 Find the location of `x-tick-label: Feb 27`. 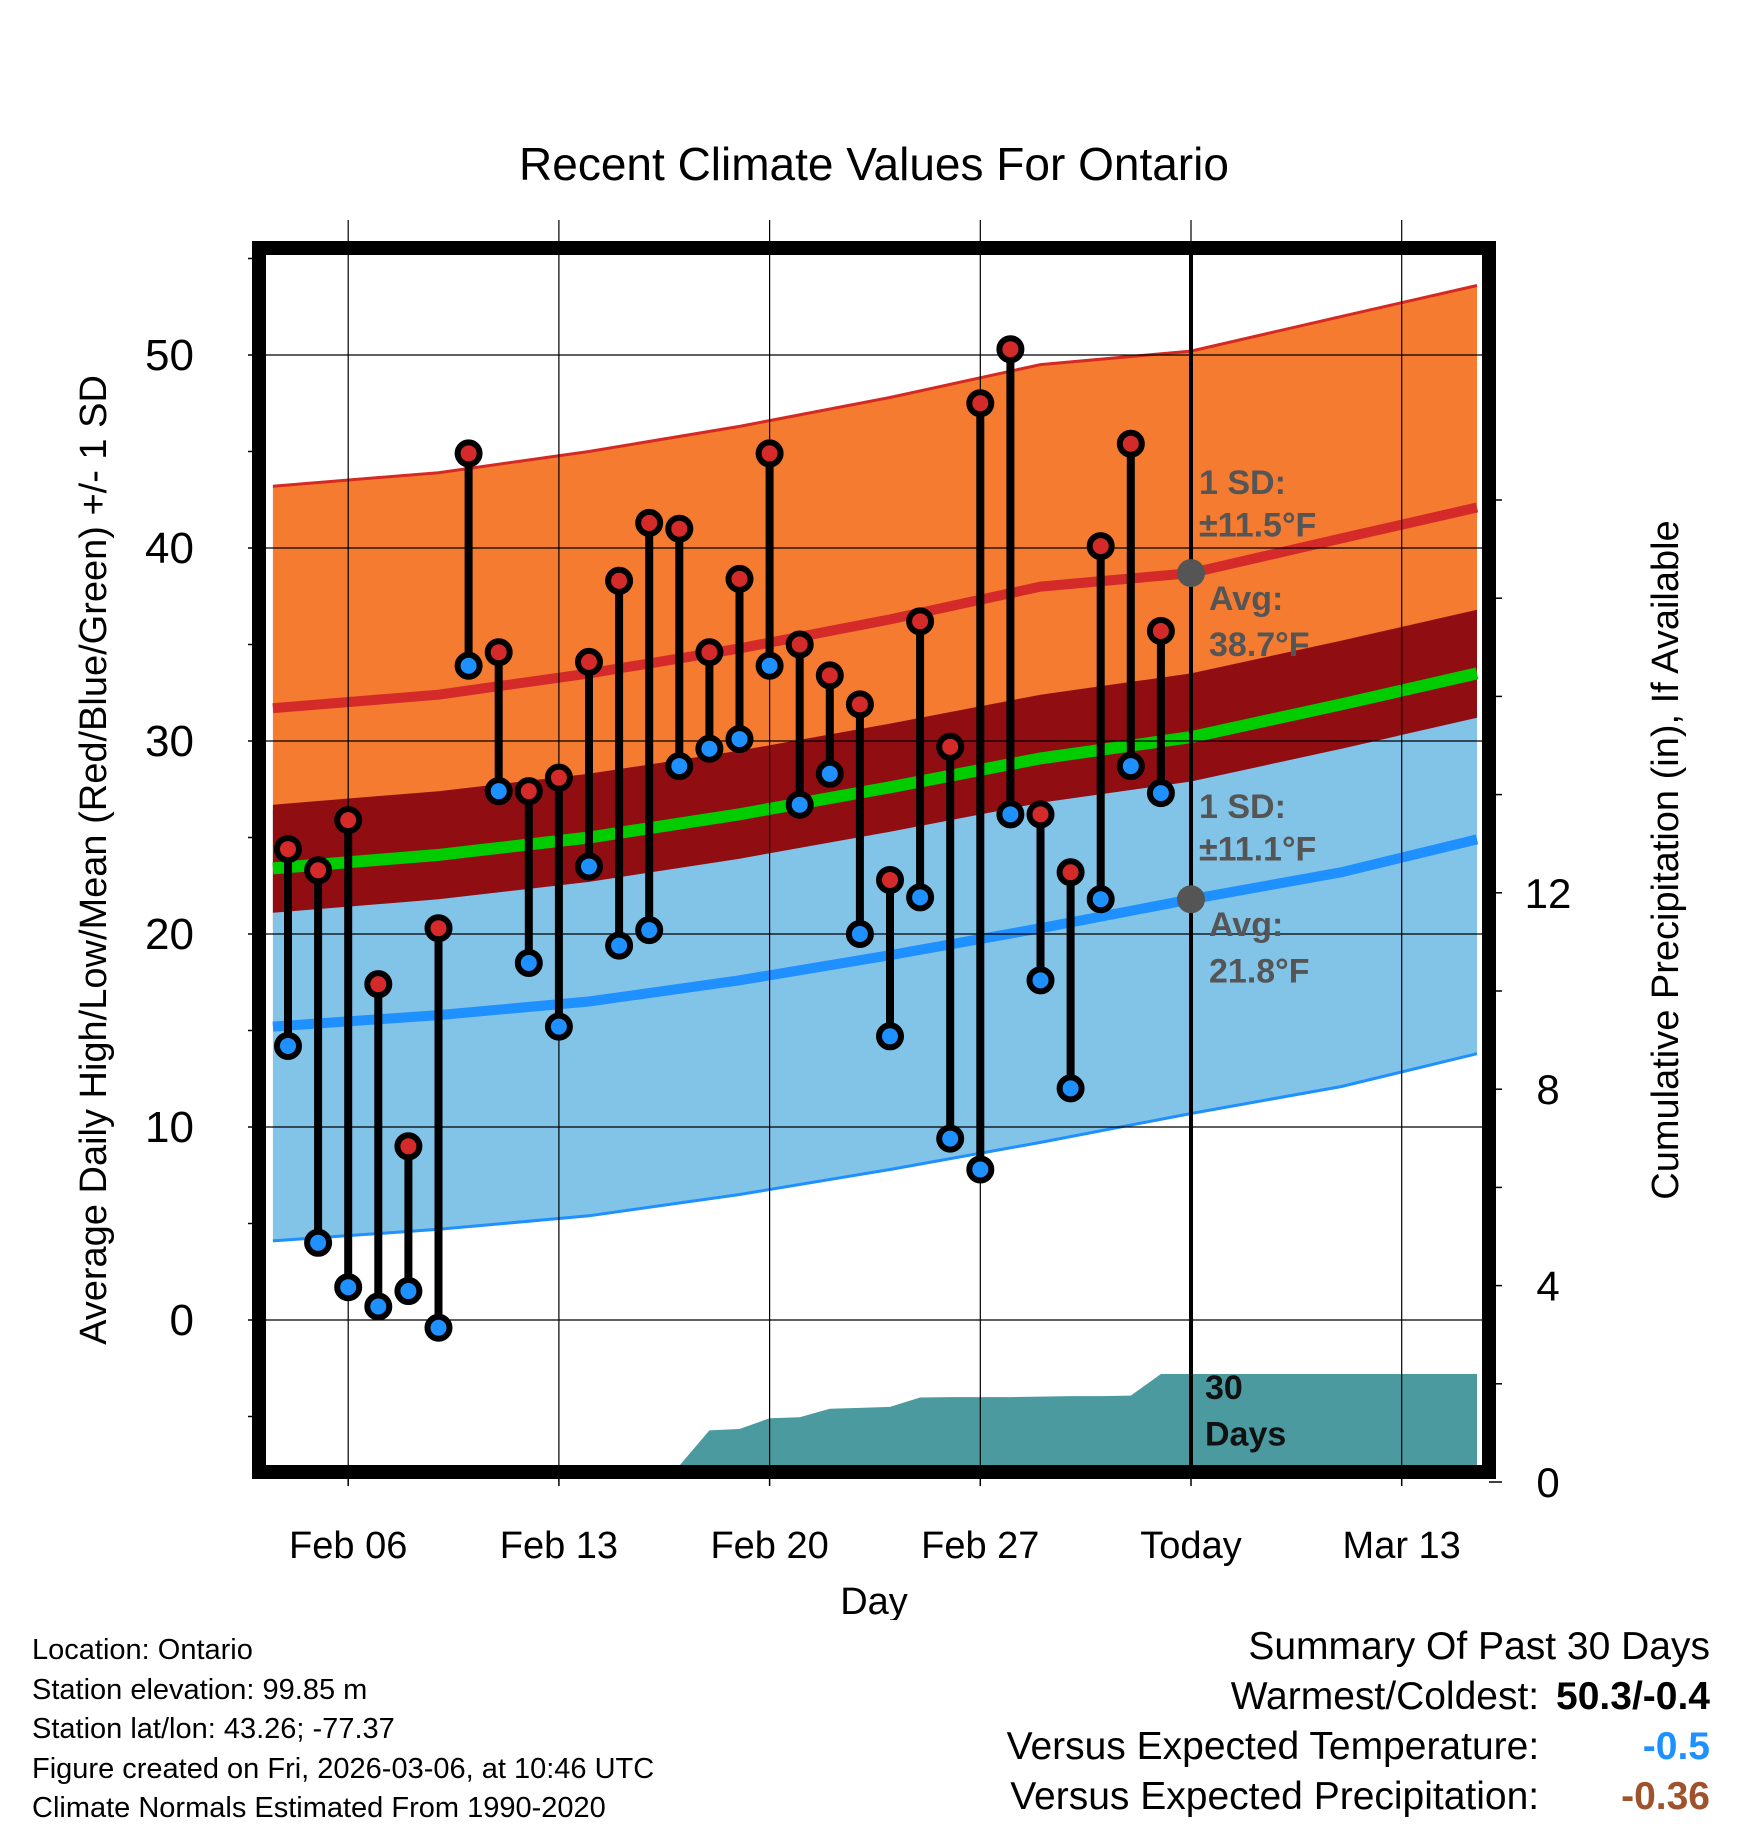

x-tick-label: Feb 27 is located at coordinates (980, 1546).